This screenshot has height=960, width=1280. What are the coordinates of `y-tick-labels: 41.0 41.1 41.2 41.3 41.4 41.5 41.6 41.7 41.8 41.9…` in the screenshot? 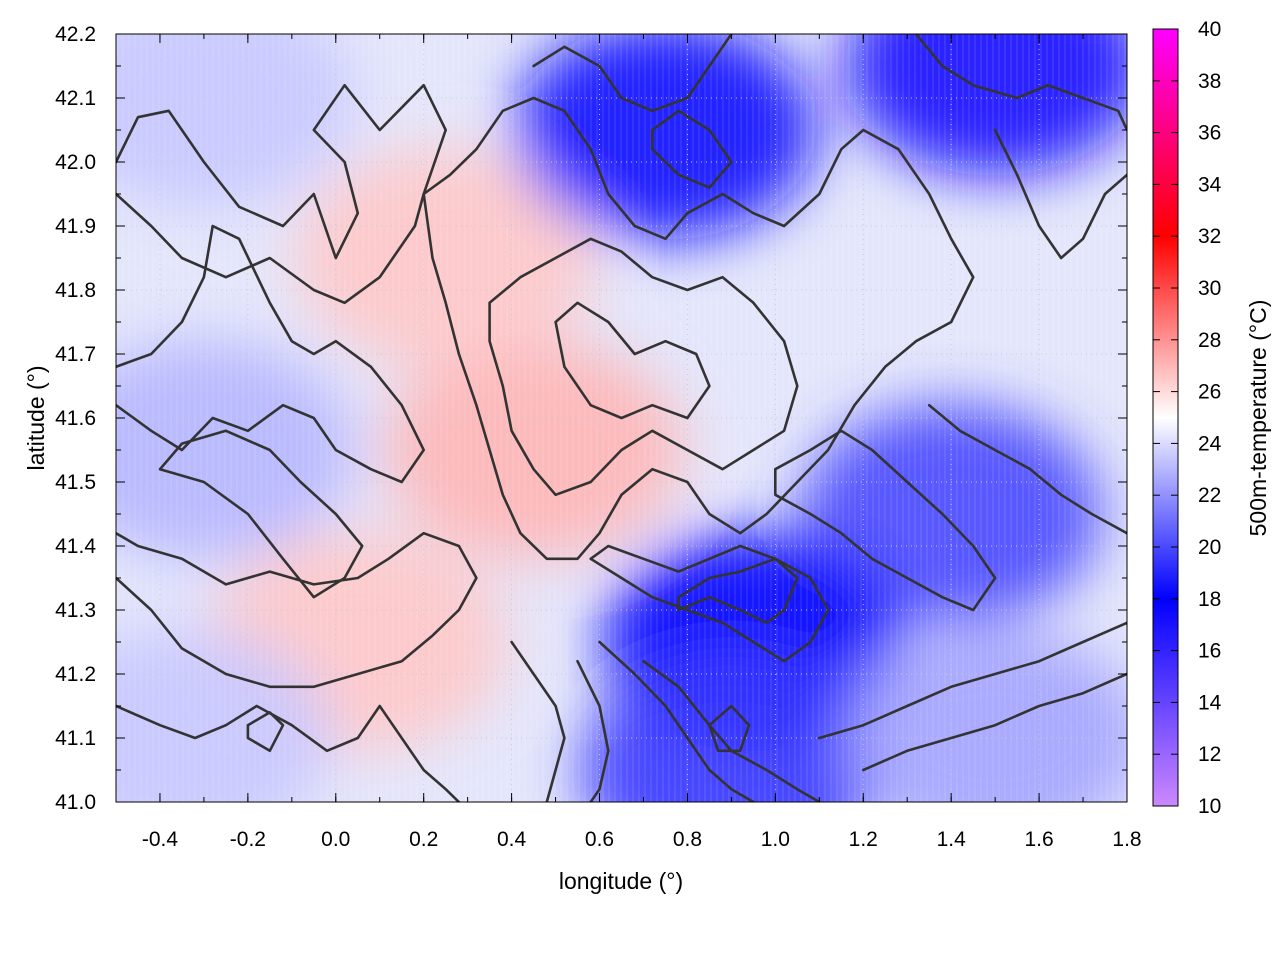 It's located at (75, 418).